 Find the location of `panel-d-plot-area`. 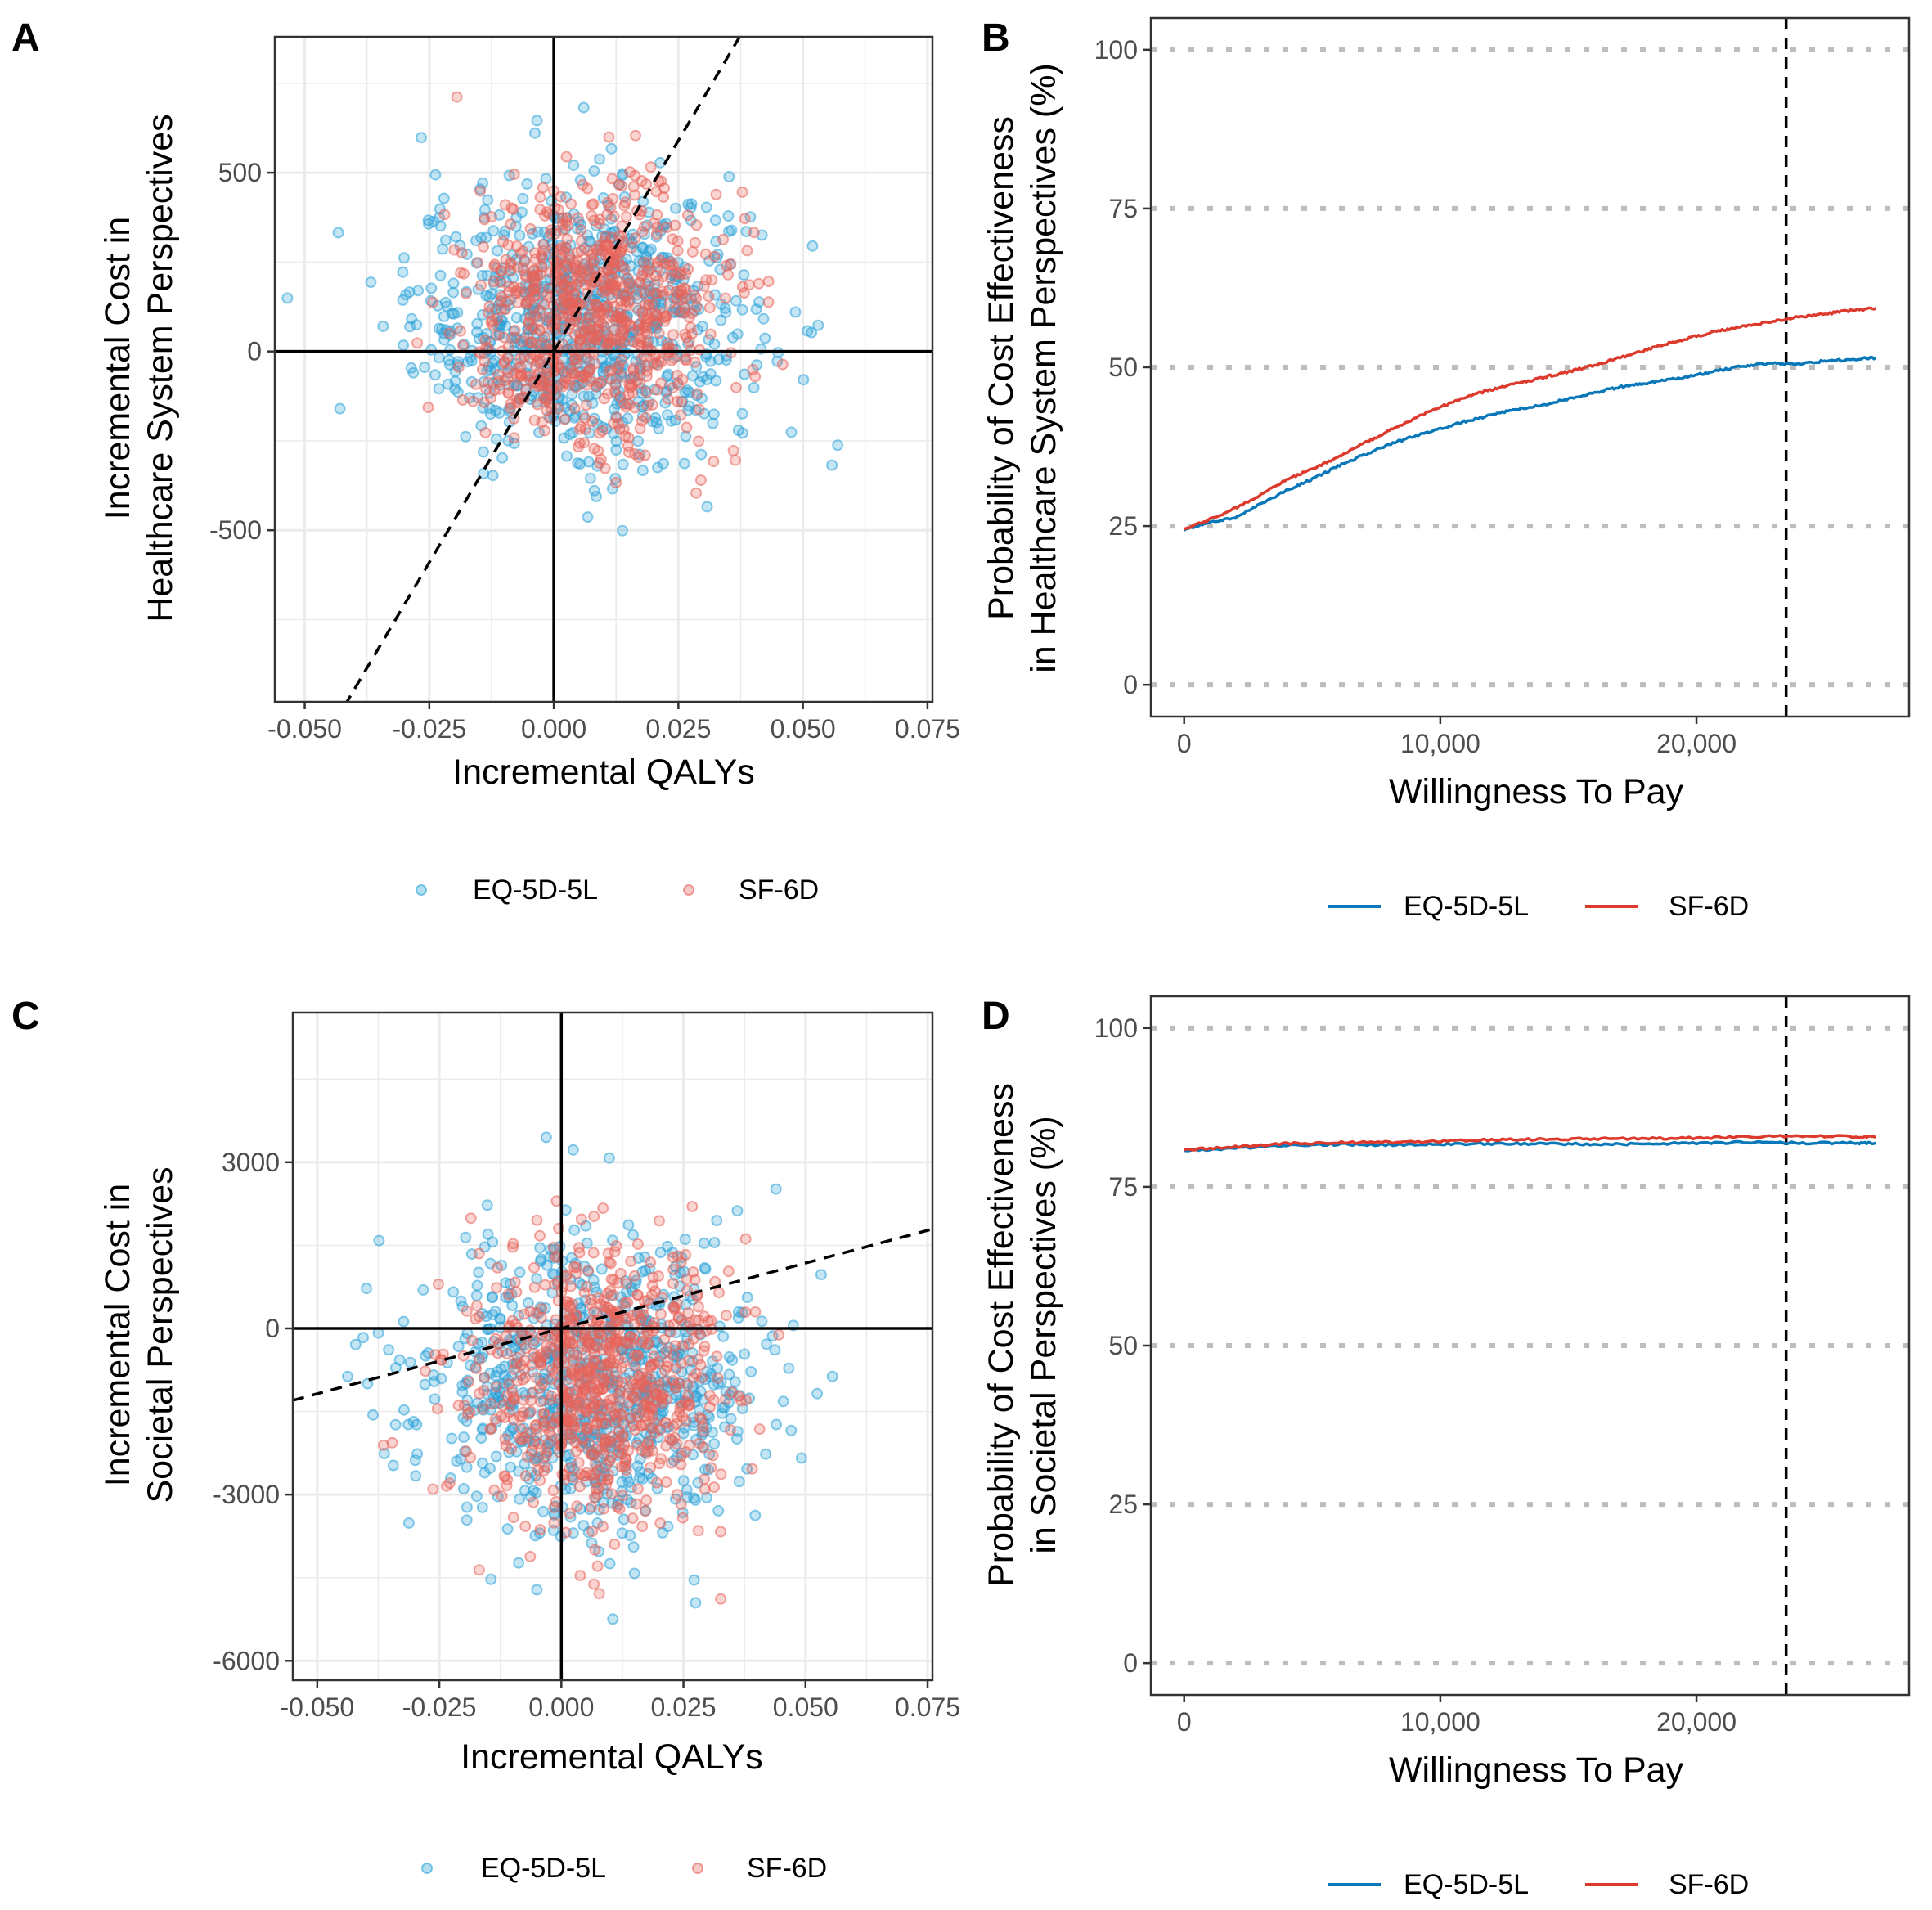

panel-d-plot-area is located at coordinates (1530, 1345).